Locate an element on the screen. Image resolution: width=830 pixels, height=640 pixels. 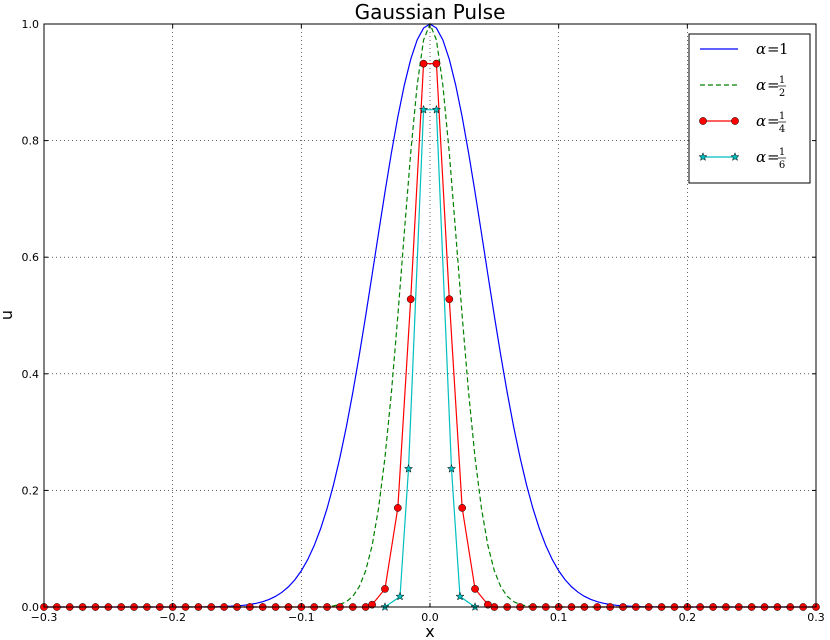
legend-entry-1: α = 1 is located at coordinates (744, 49).